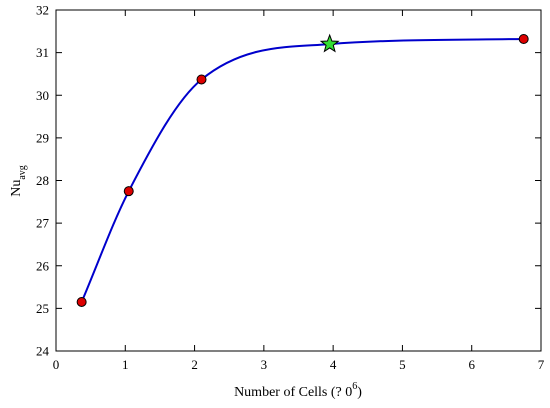 Image resolution: width=550 pixels, height=408 pixels. I want to click on x-tick-label: 2, so click(194, 364).